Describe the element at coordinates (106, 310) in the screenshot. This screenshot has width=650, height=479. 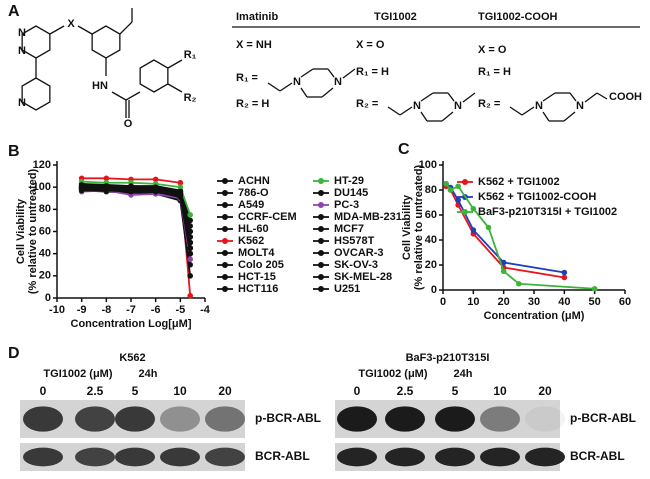
I see `x-tick-label: -8` at that location.